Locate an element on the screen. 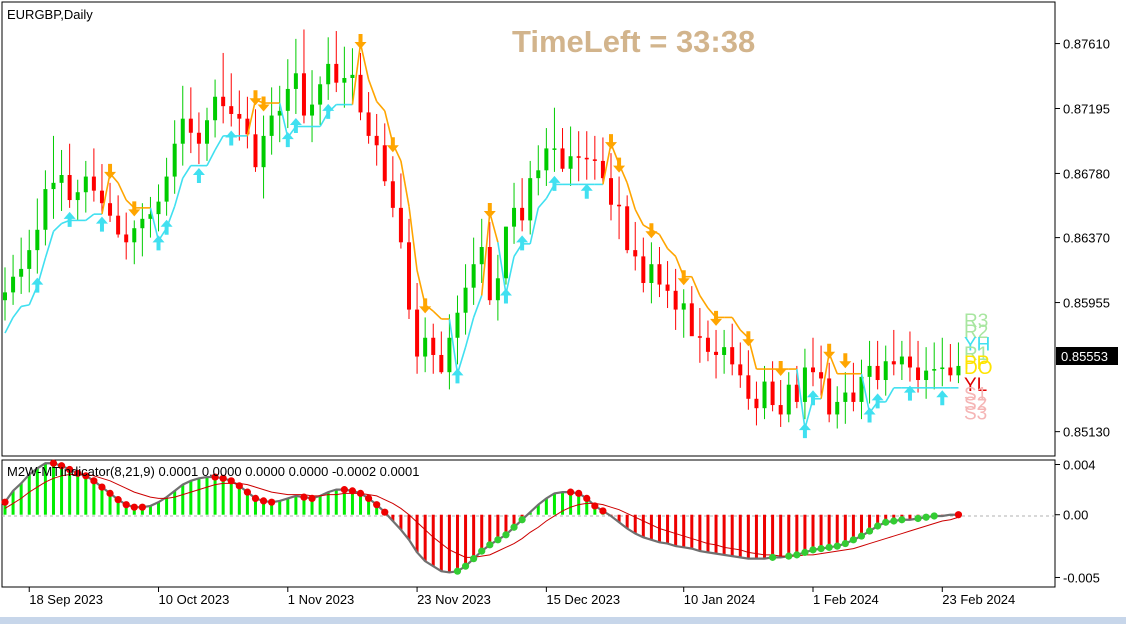 The height and width of the screenshot is (629, 1126). pivot-label-s2: S2 is located at coordinates (975, 404).